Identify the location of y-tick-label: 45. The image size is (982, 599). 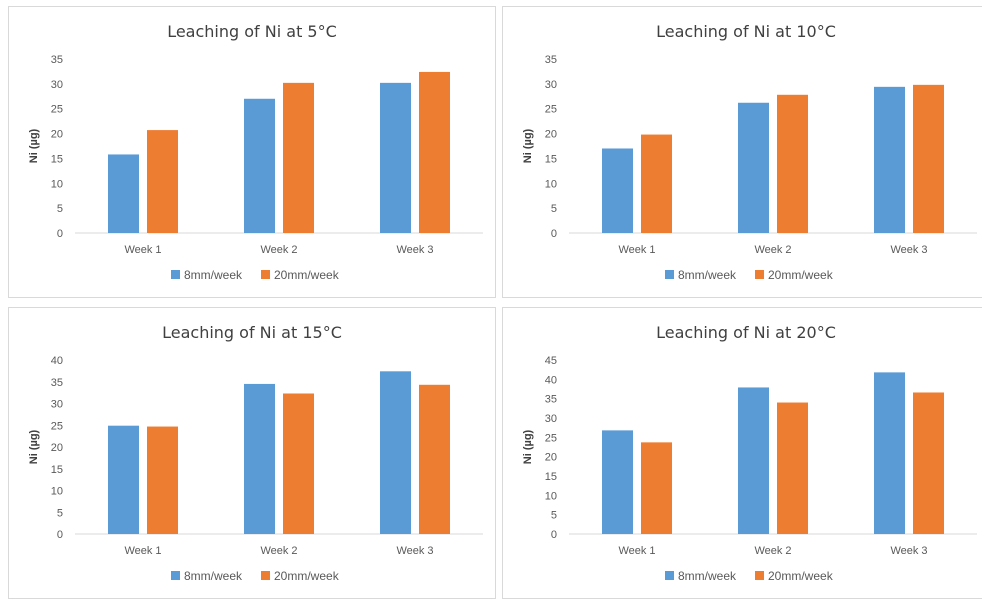
(551, 361).